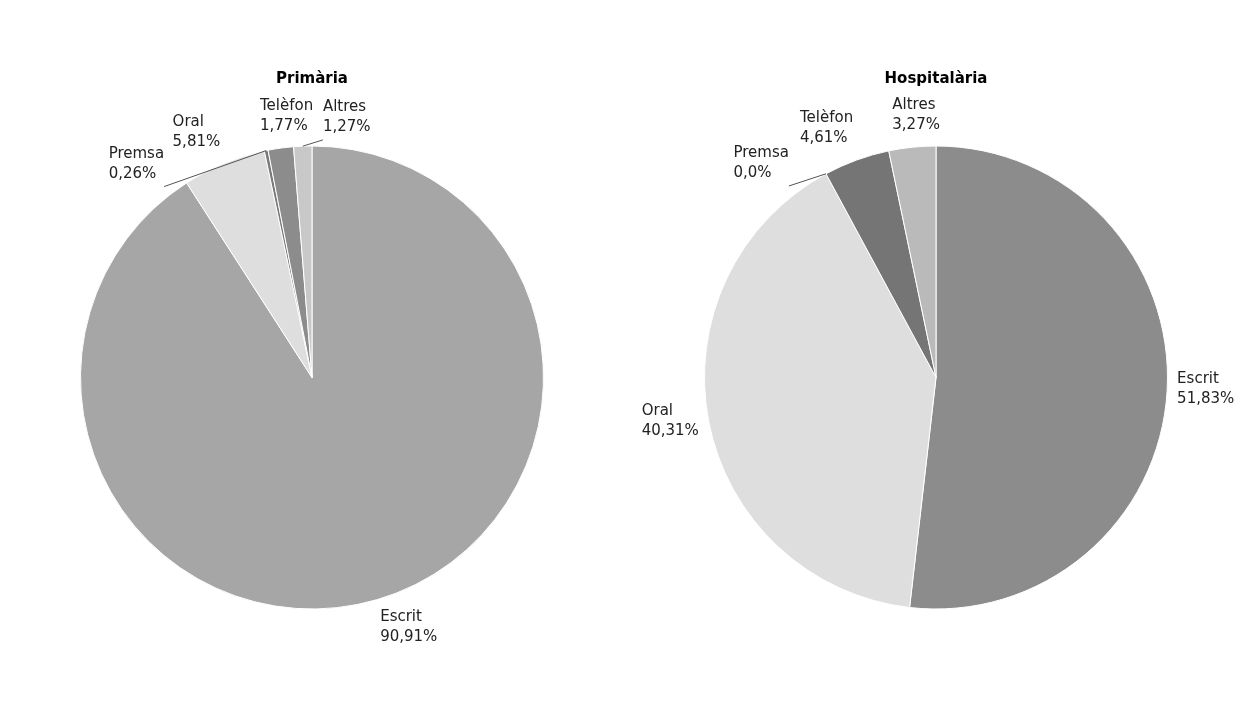 This screenshot has height=721, width=1248. I want to click on data-label: 4,61%, so click(823, 137).